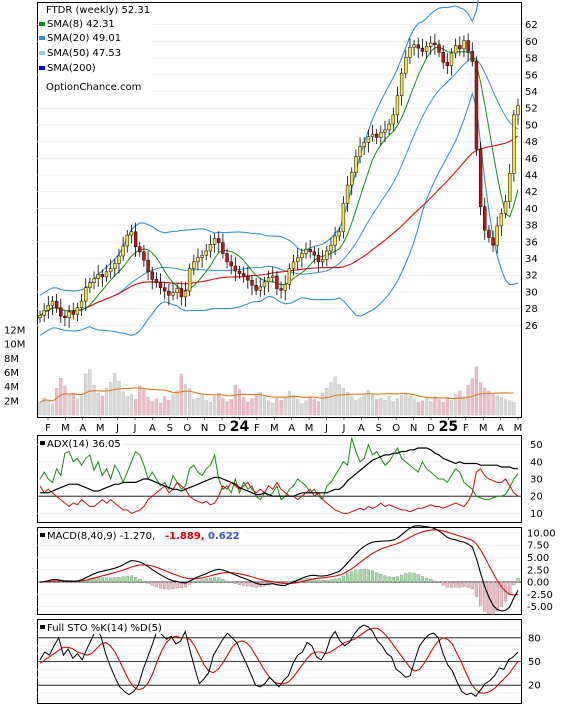  Describe the element at coordinates (277, 391) in the screenshot. I see `volume-bars` at that location.